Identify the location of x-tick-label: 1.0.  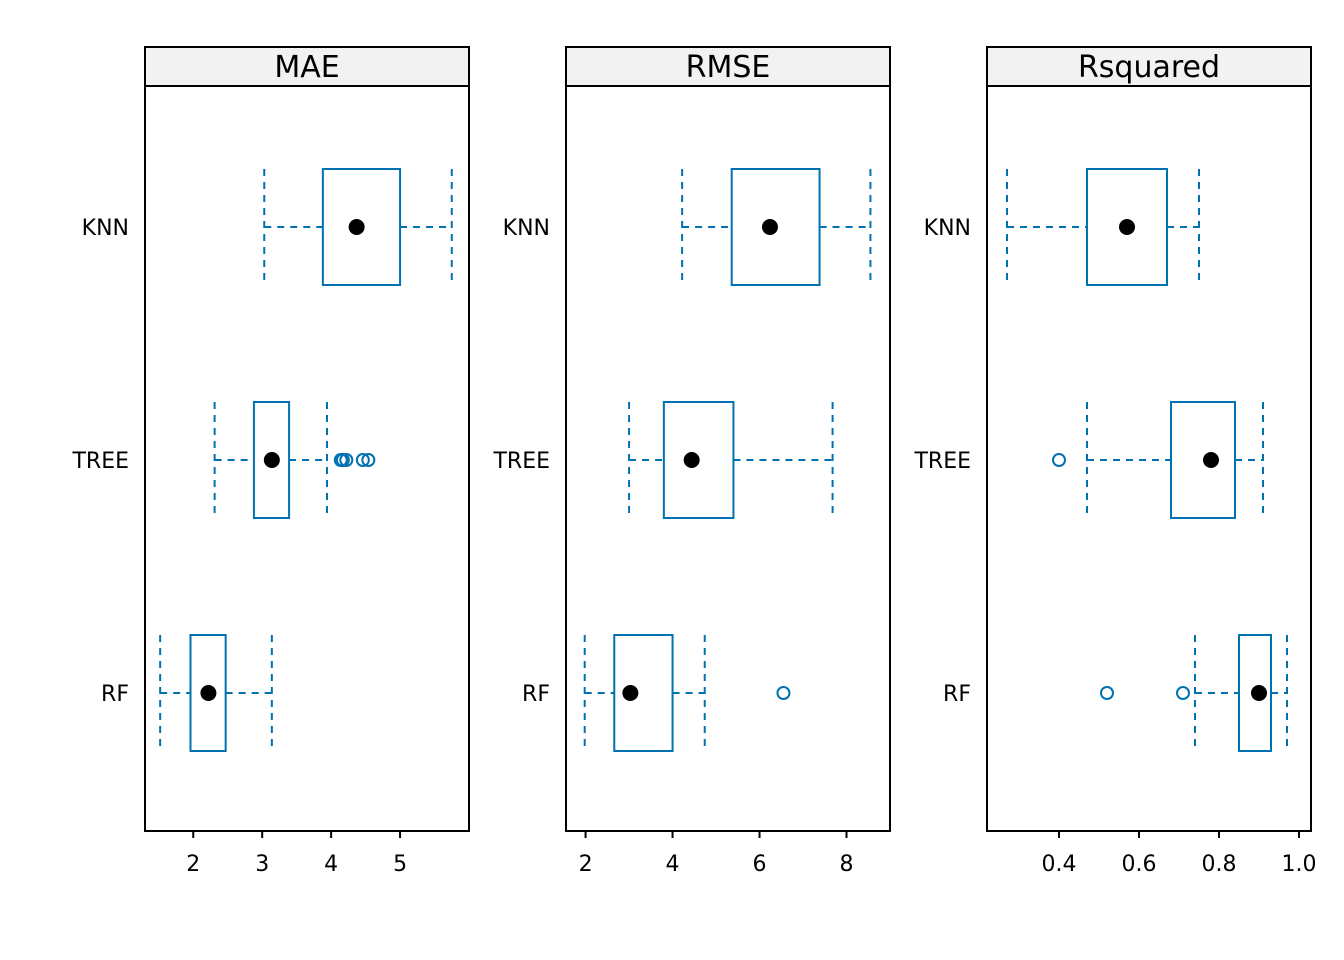
(1299, 864).